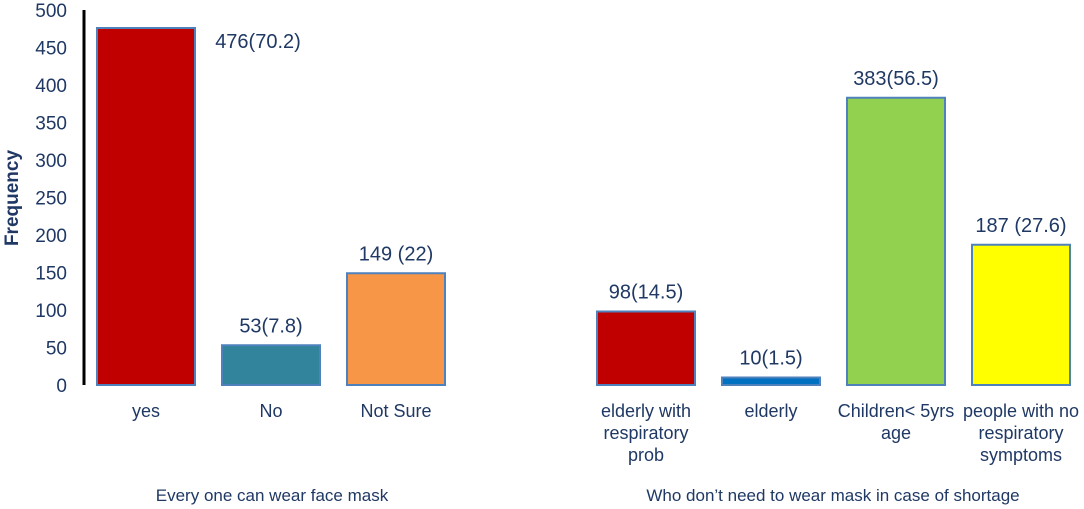 The image size is (1084, 509). What do you see at coordinates (770, 411) in the screenshot?
I see `category-label: elderly` at bounding box center [770, 411].